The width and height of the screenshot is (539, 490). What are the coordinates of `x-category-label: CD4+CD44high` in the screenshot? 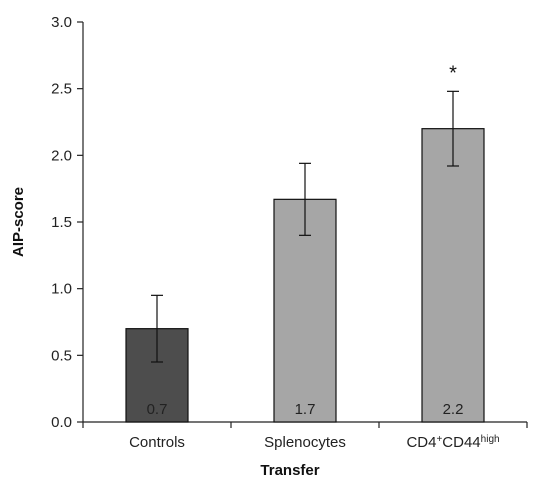 It's located at (452, 443).